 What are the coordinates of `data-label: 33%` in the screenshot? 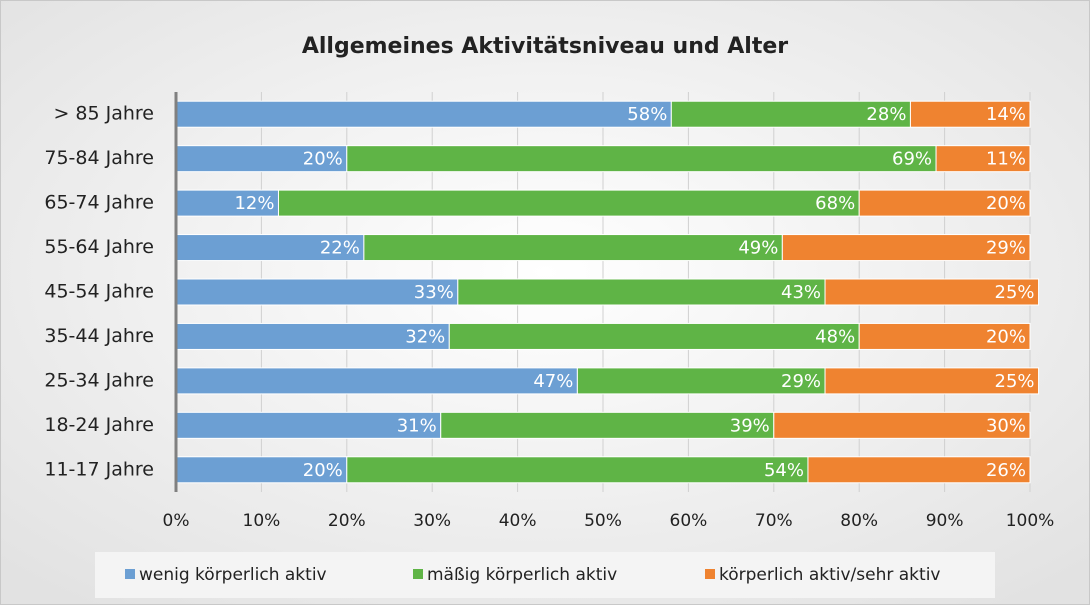 It's located at (434, 292).